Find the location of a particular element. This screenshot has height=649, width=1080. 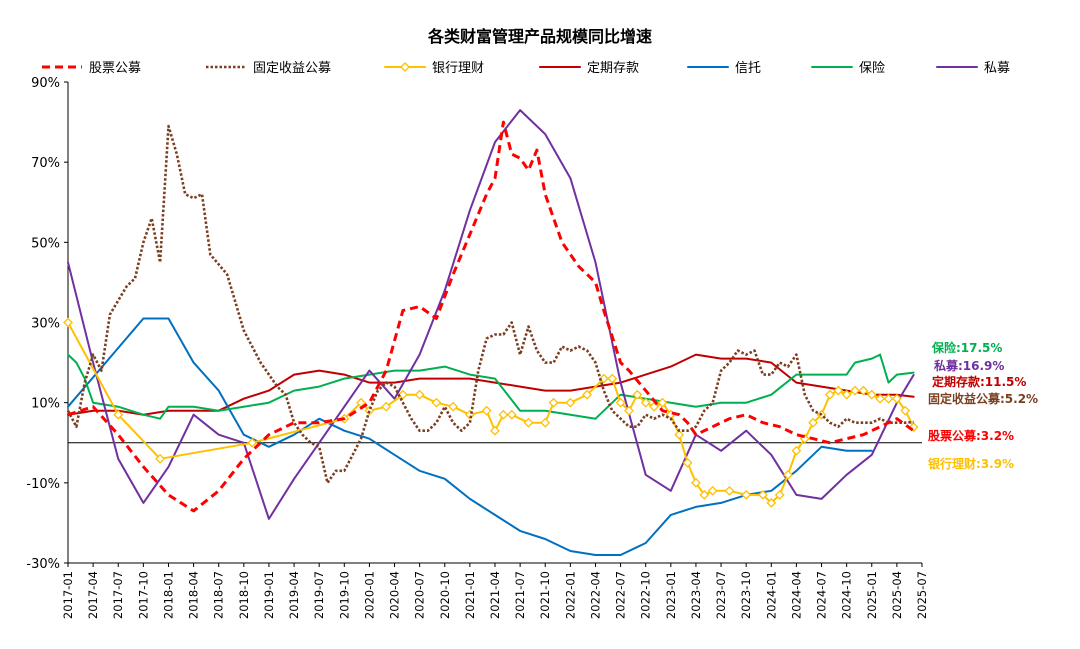

y-tick-label: 30% is located at coordinates (45, 324).